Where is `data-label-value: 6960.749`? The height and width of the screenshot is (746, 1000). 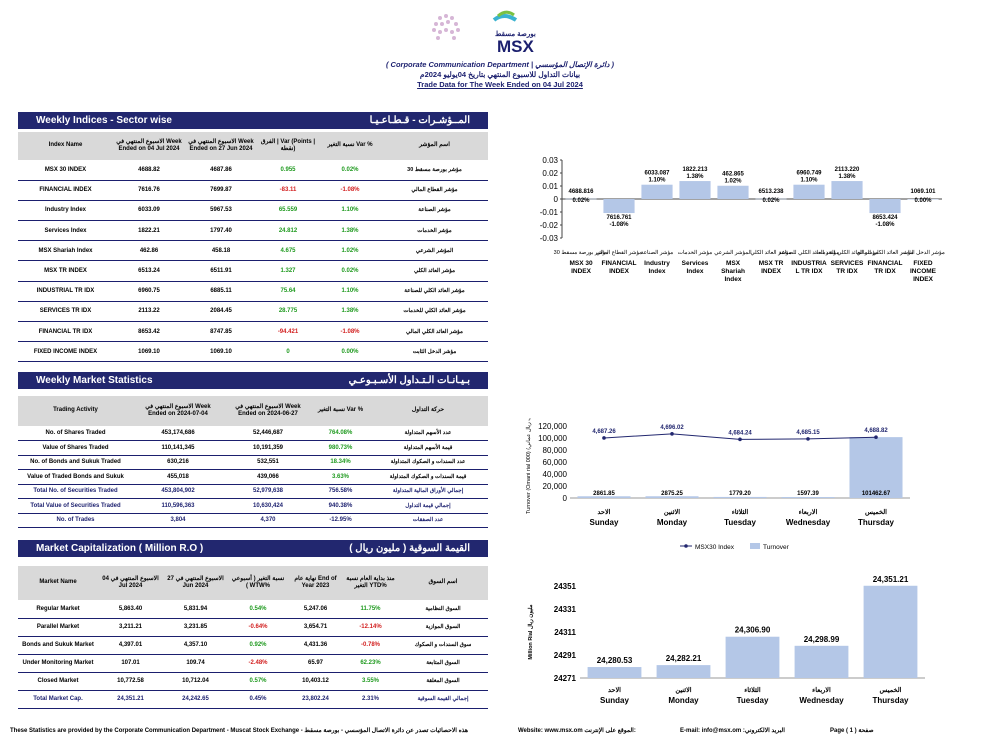 data-label-value: 6960.749 is located at coordinates (809, 174).